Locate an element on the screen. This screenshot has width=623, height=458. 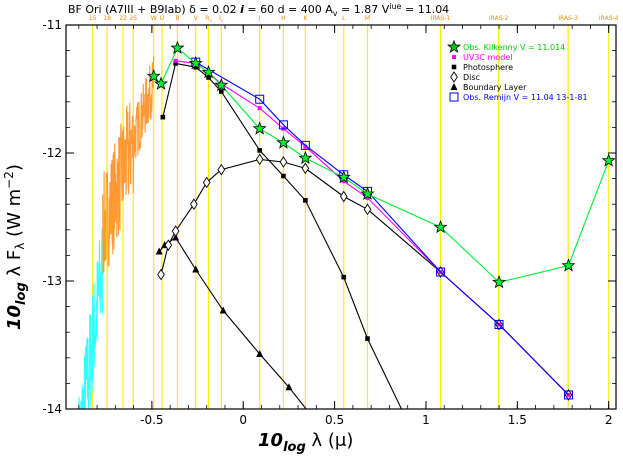
y-label-sub: λ is located at coordinates (20, 246).